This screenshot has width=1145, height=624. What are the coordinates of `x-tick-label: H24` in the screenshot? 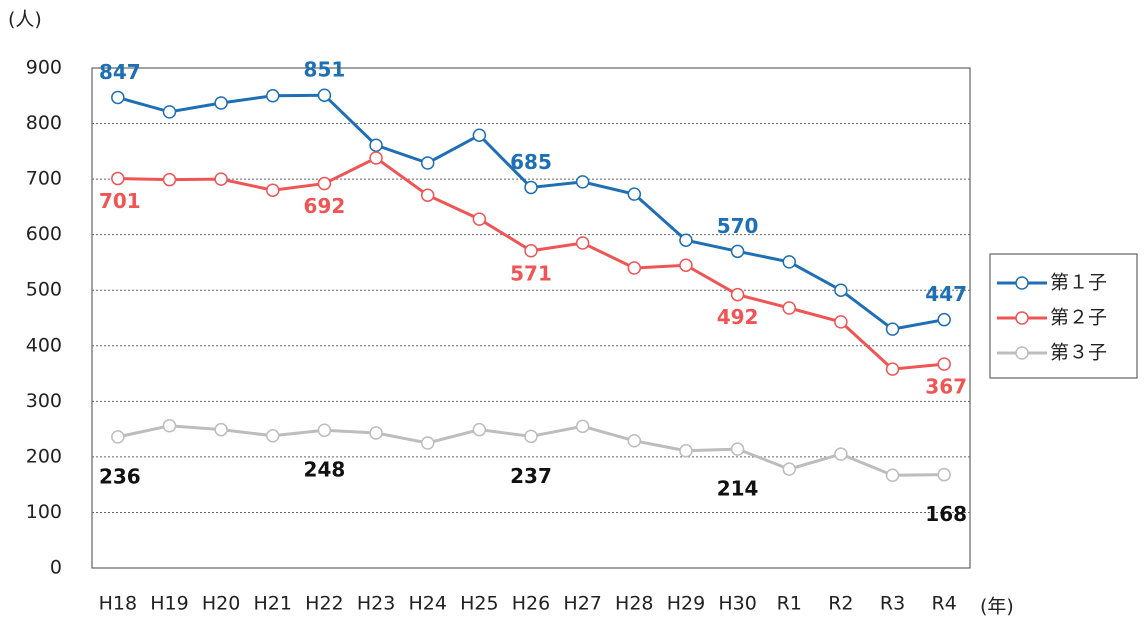 It's located at (427, 604).